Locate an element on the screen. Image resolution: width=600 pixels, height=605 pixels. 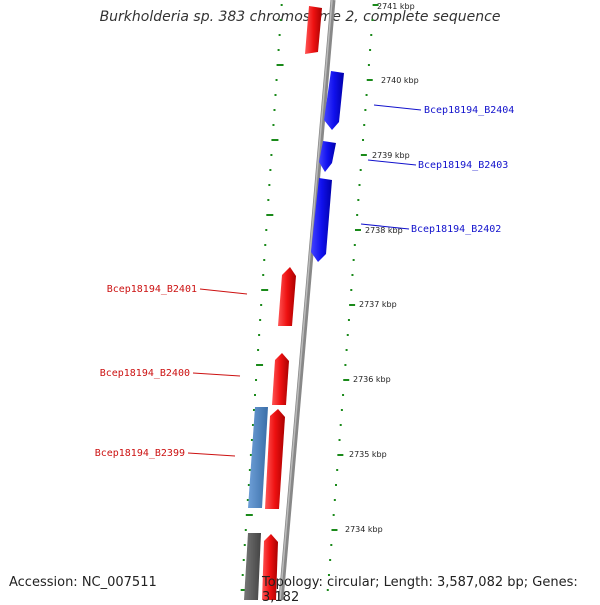
scale-label: 2735 kbp is located at coordinates (368, 454).